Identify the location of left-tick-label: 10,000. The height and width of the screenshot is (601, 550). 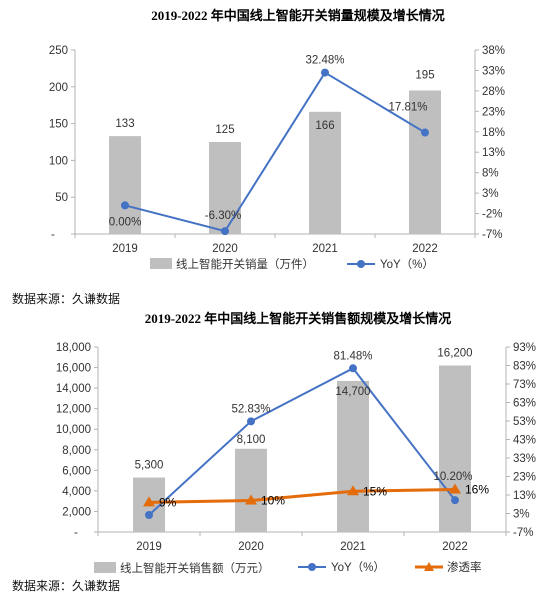
(73, 430).